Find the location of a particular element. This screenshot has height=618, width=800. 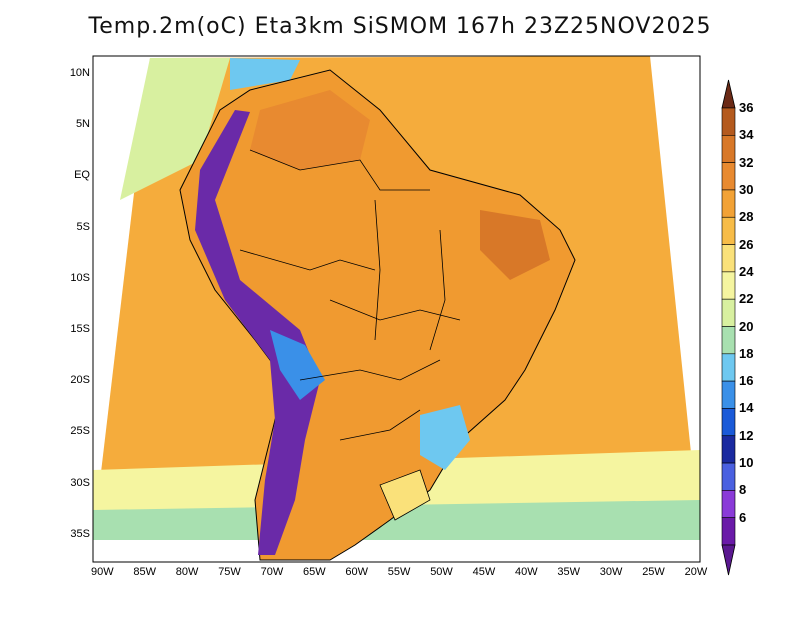

colorbar-label: 34 is located at coordinates (746, 135).